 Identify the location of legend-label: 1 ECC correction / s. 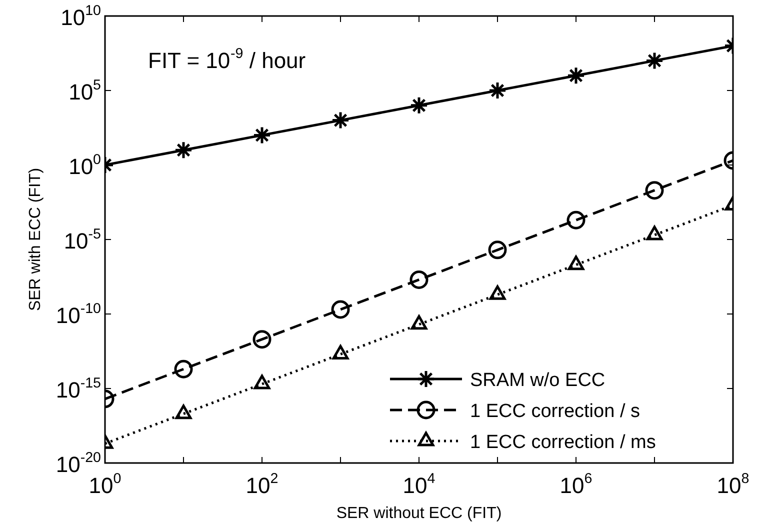
(555, 411).